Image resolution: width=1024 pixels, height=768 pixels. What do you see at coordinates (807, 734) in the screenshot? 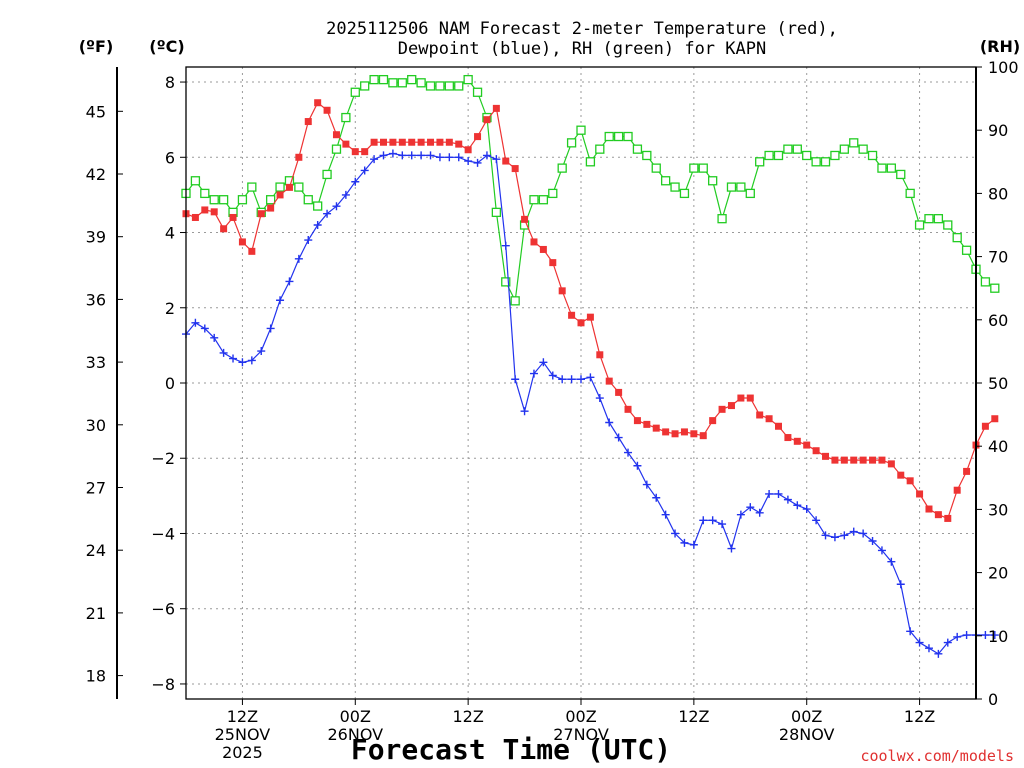
I see `x-tick-label: 28NOV` at bounding box center [807, 734].